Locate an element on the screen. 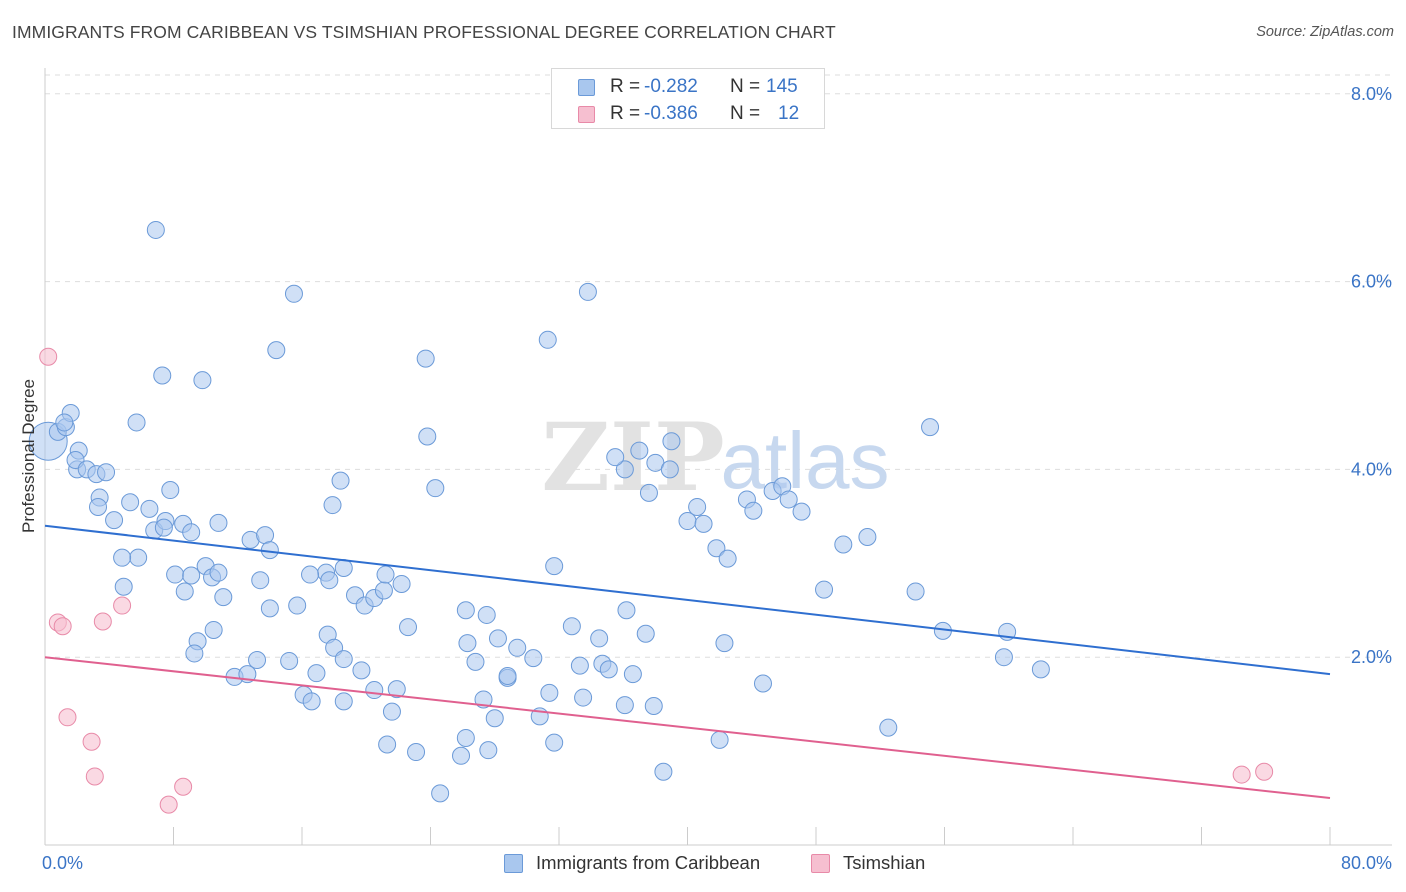  r-value: -0.386 is located at coordinates (671, 113).